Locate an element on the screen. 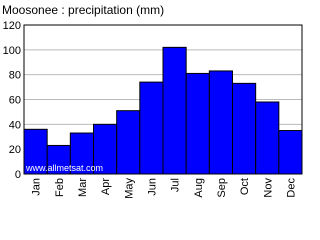 The width and height of the screenshot is (320, 240). watermark: www.allmetsat.com is located at coordinates (64, 168).